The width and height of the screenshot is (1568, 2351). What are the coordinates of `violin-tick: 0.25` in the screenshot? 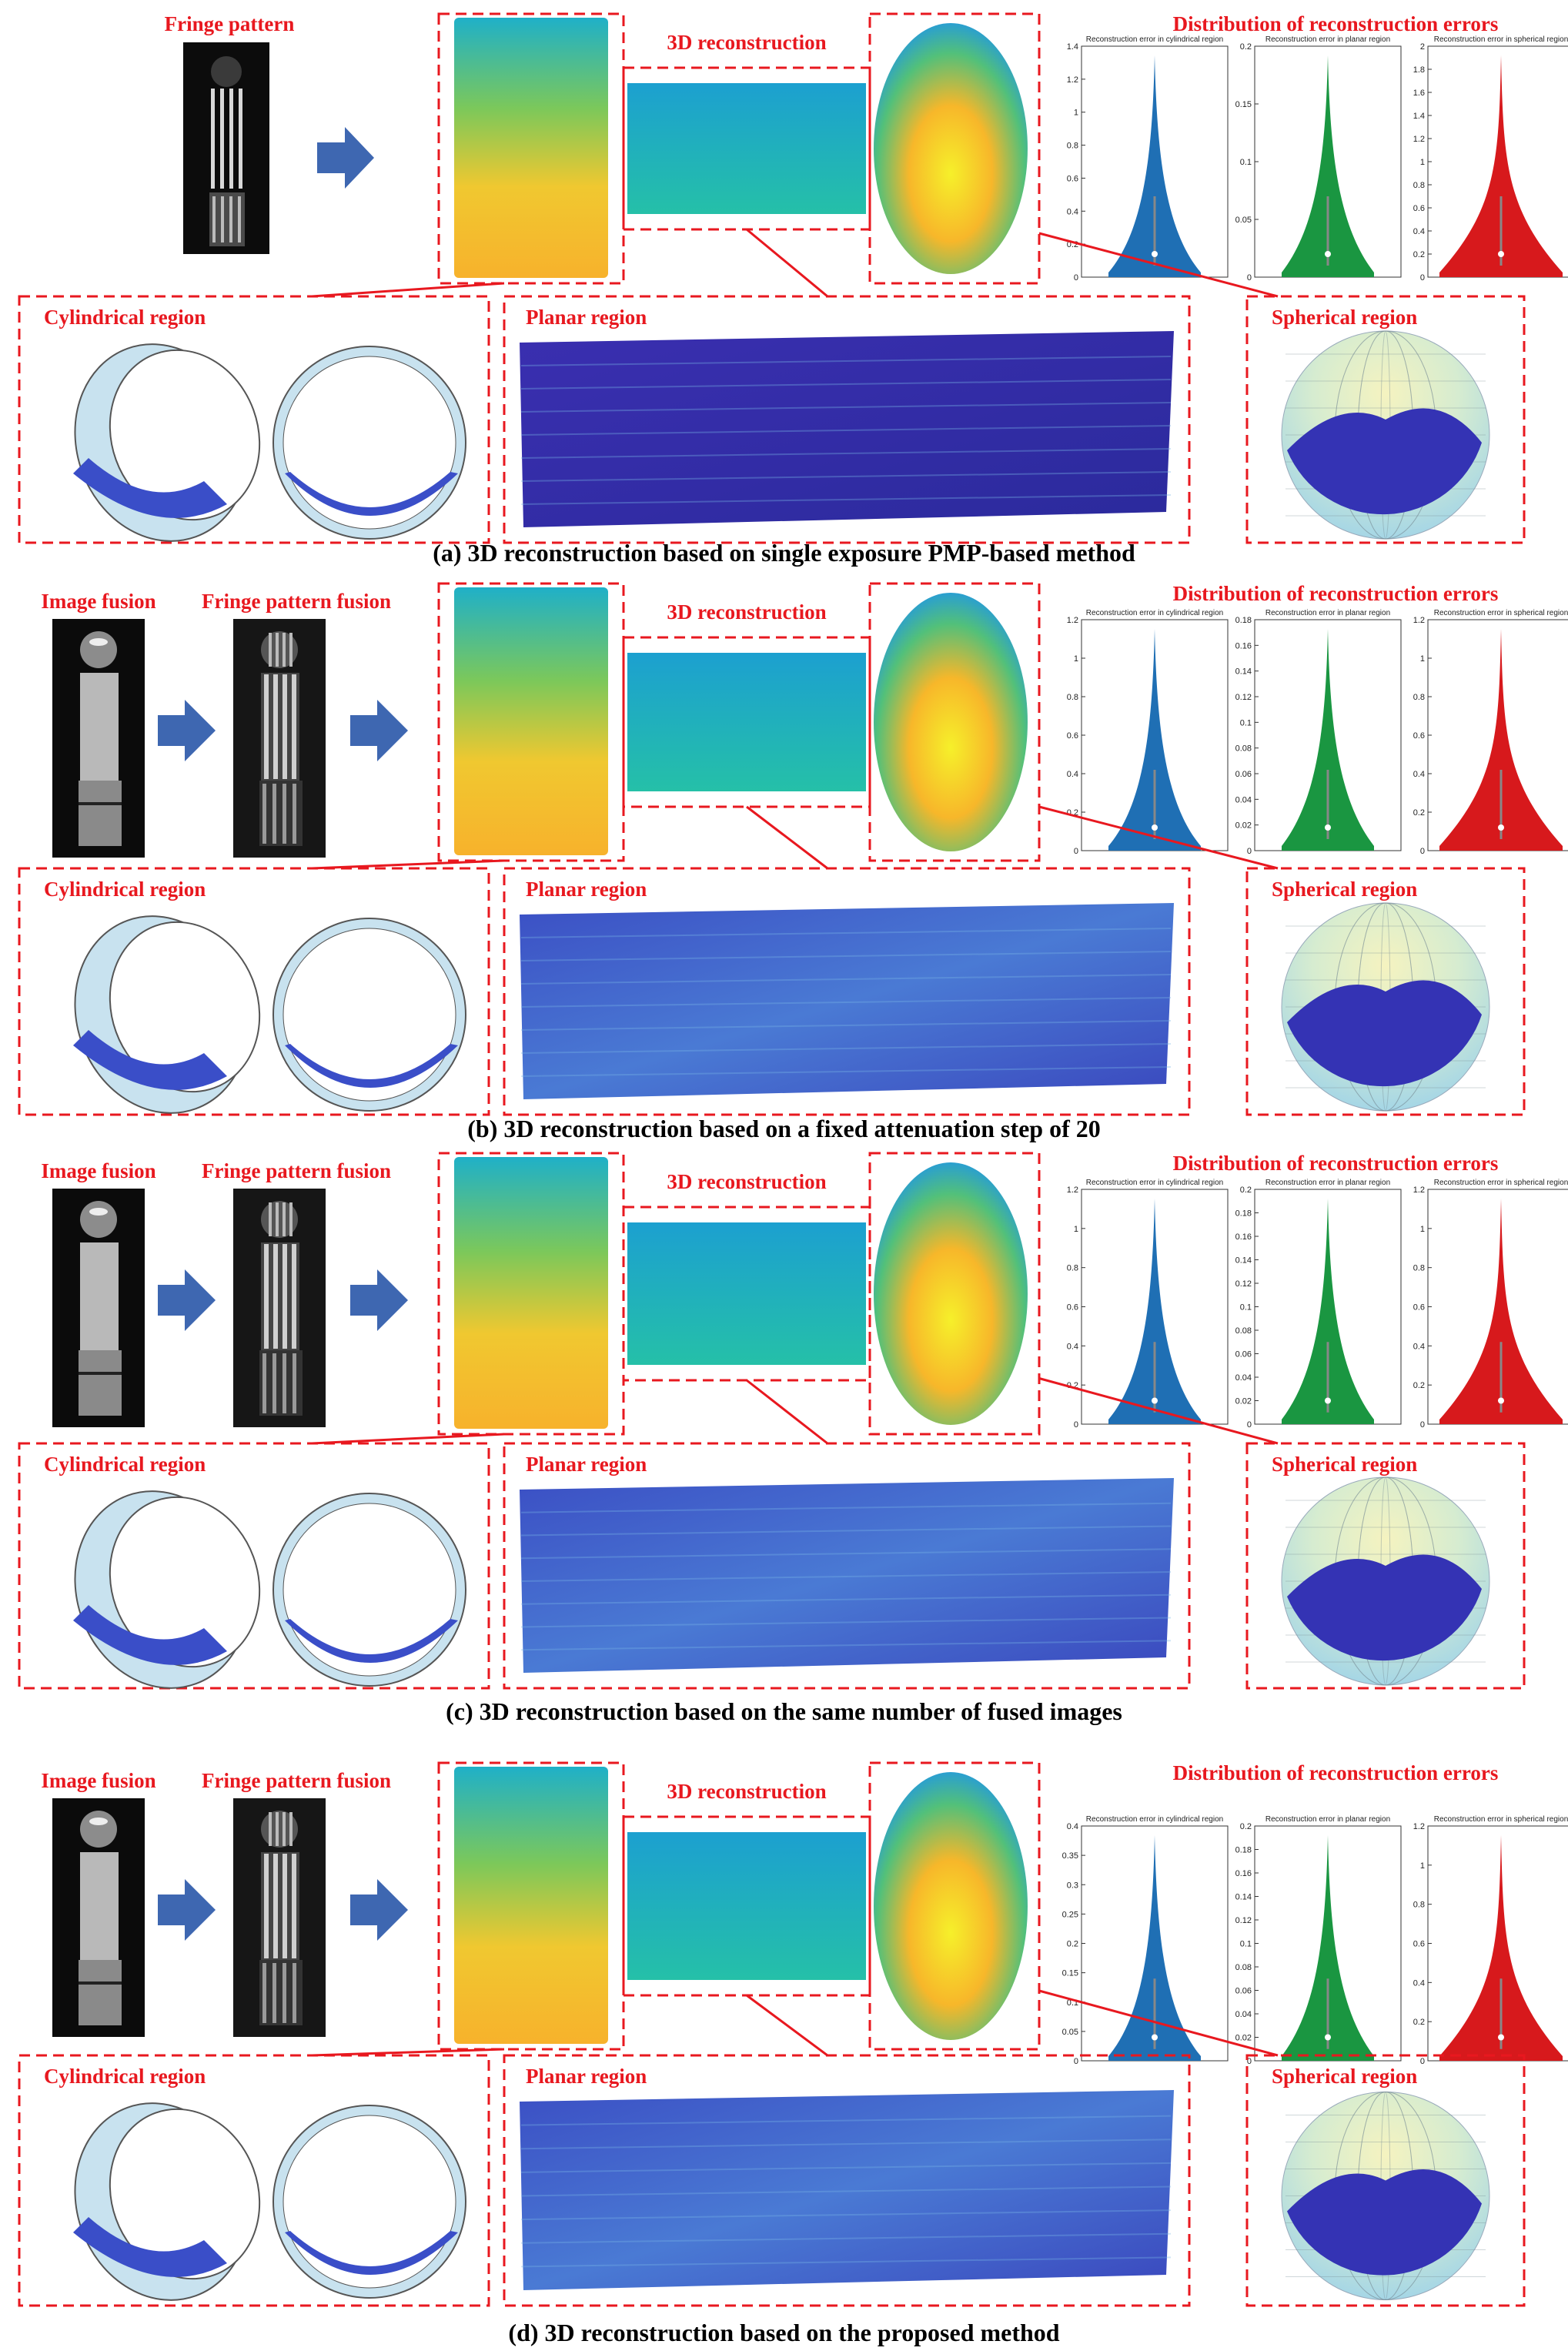 It's located at (1070, 1915).